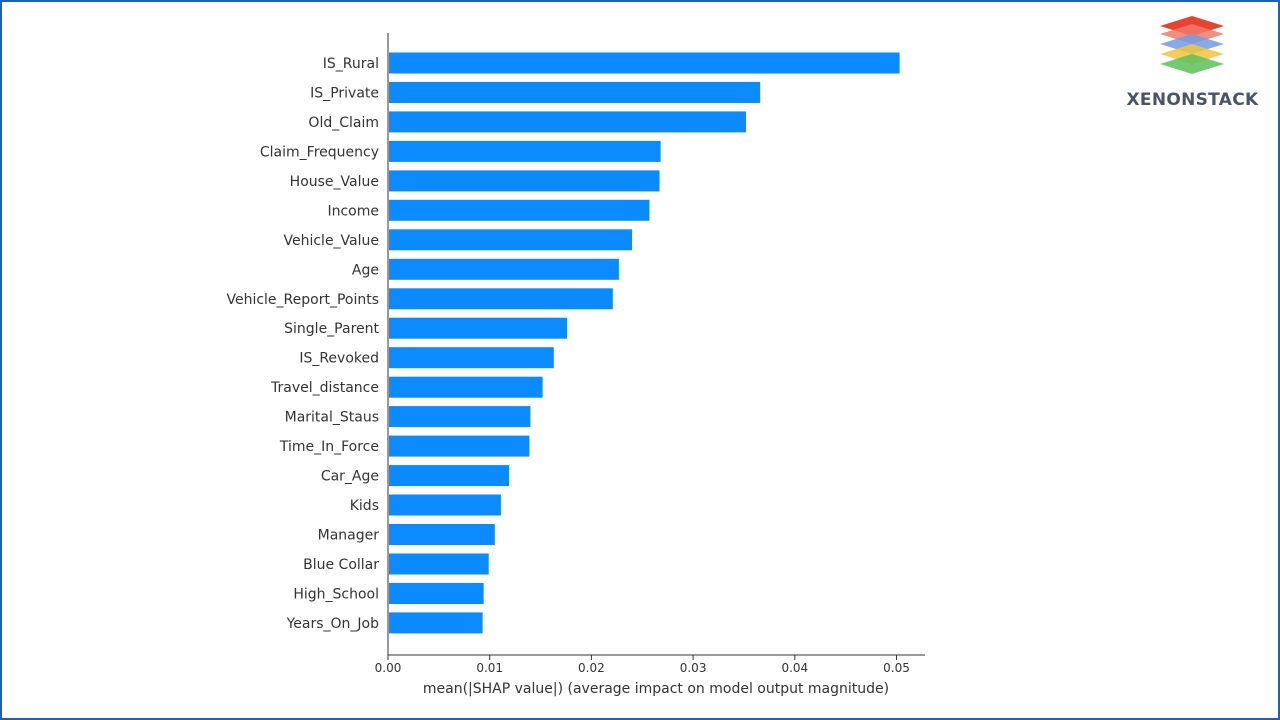  I want to click on category-label: IS_Rural, so click(351, 64).